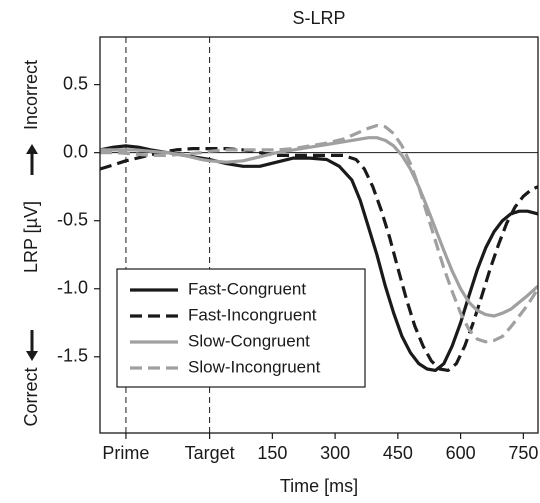  I want to click on y-label-correct: Correct, so click(31, 396).